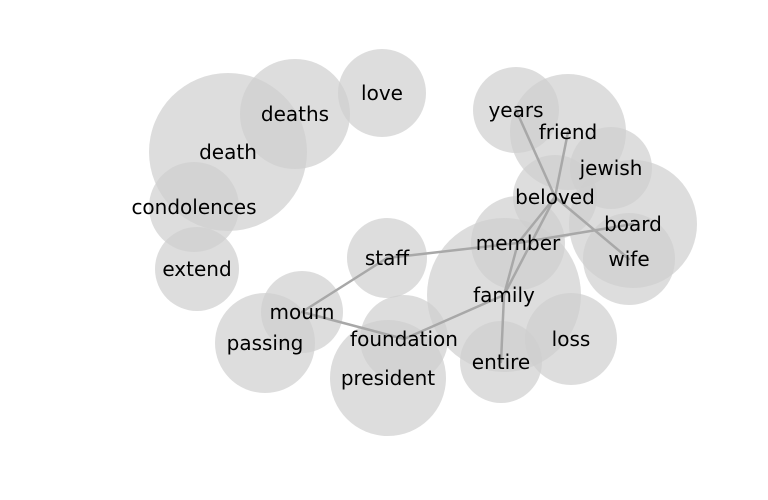 This screenshot has height=500, width=768. I want to click on word-label-member: member, so click(518, 243).